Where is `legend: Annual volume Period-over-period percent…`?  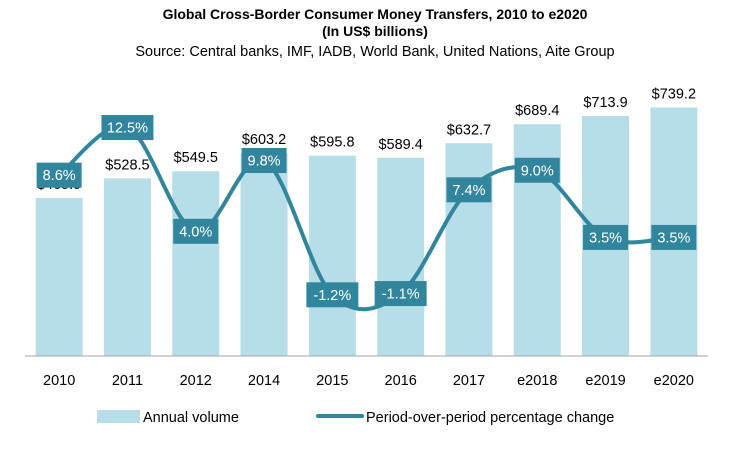 legend: Annual volume Period-over-period percent… is located at coordinates (355, 418).